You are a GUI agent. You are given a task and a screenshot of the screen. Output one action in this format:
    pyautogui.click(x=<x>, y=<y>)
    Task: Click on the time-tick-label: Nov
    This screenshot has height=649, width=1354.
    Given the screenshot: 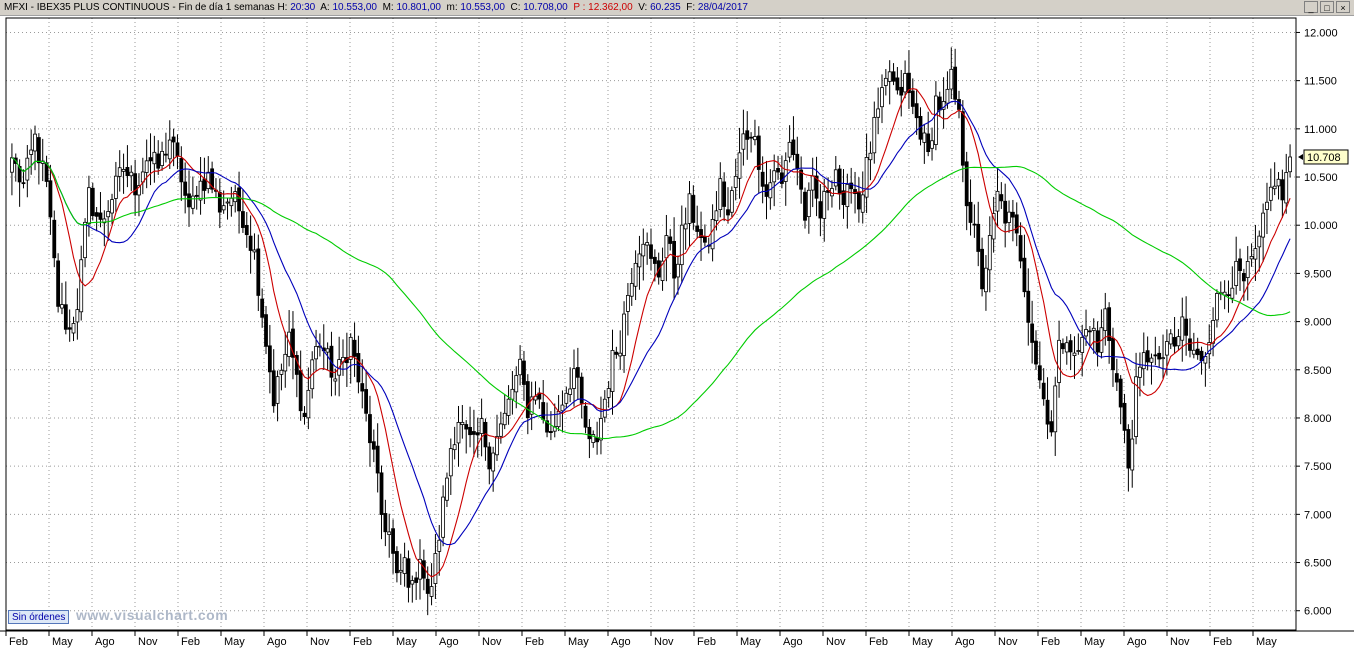 What is the action you would take?
    pyautogui.click(x=1180, y=642)
    